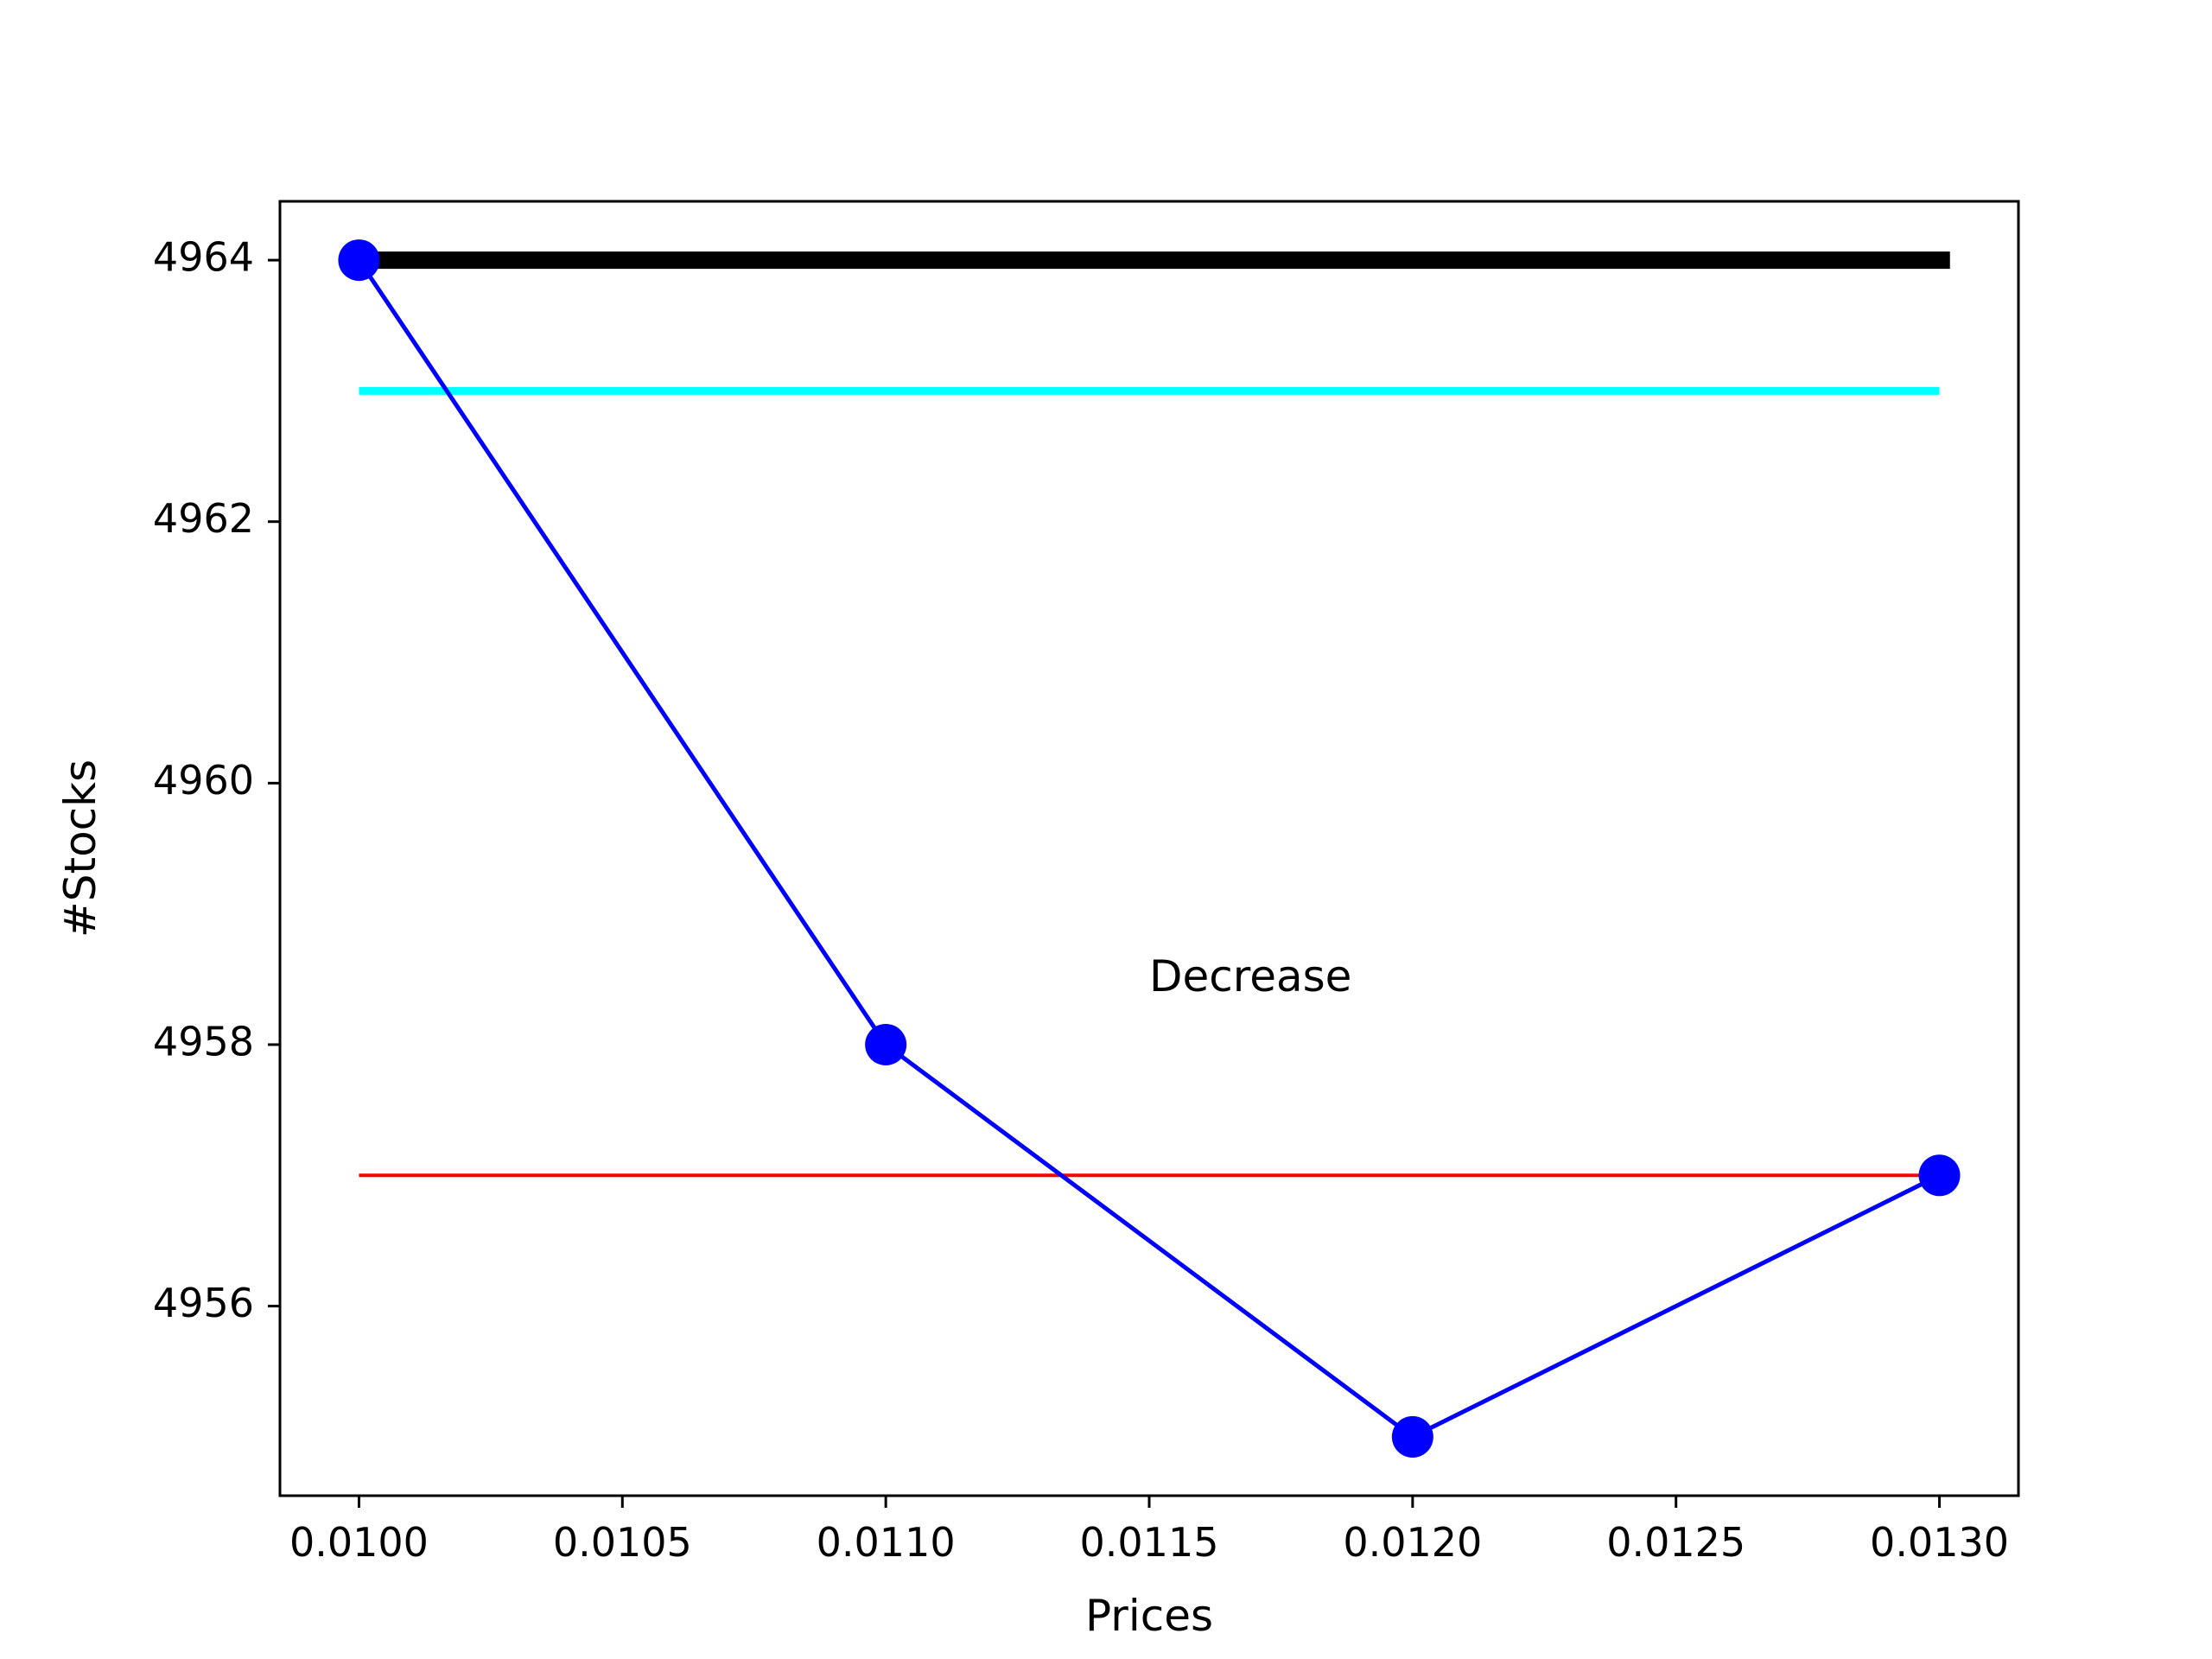 The image size is (2212, 1659). I want to click on x-axis-label: Prices, so click(1149, 1616).